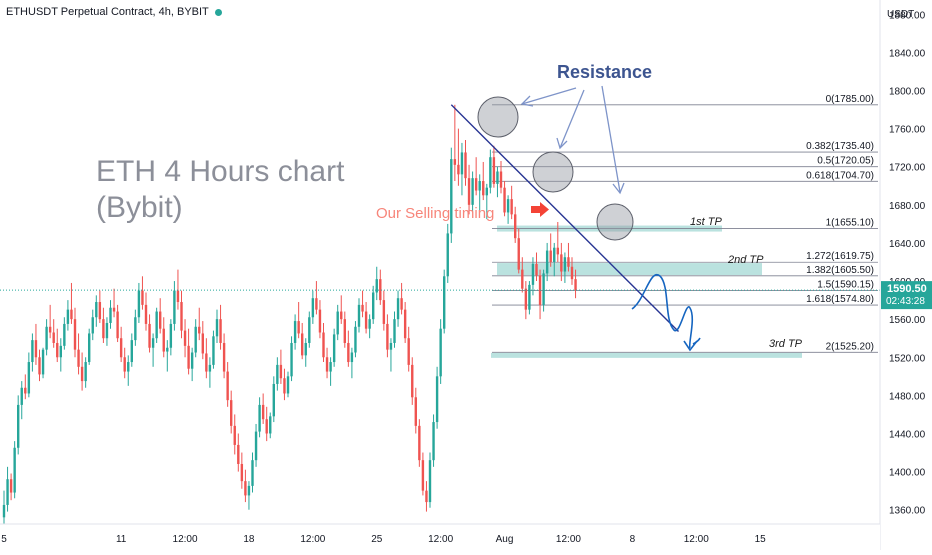 This screenshot has height=555, width=932. I want to click on price-tick-label: 1680.00, so click(907, 206).